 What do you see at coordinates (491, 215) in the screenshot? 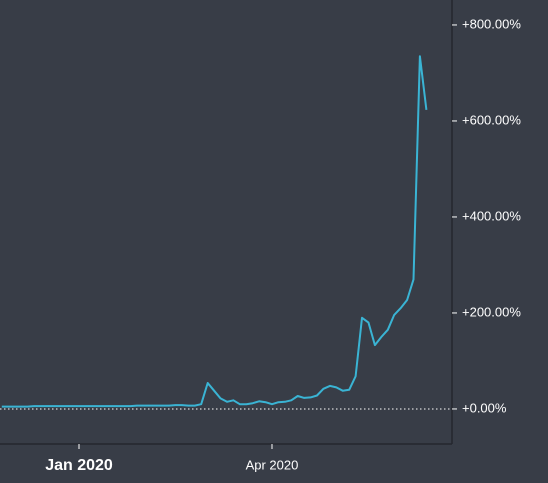
I see `y-tick-label: +400.00%` at bounding box center [491, 215].